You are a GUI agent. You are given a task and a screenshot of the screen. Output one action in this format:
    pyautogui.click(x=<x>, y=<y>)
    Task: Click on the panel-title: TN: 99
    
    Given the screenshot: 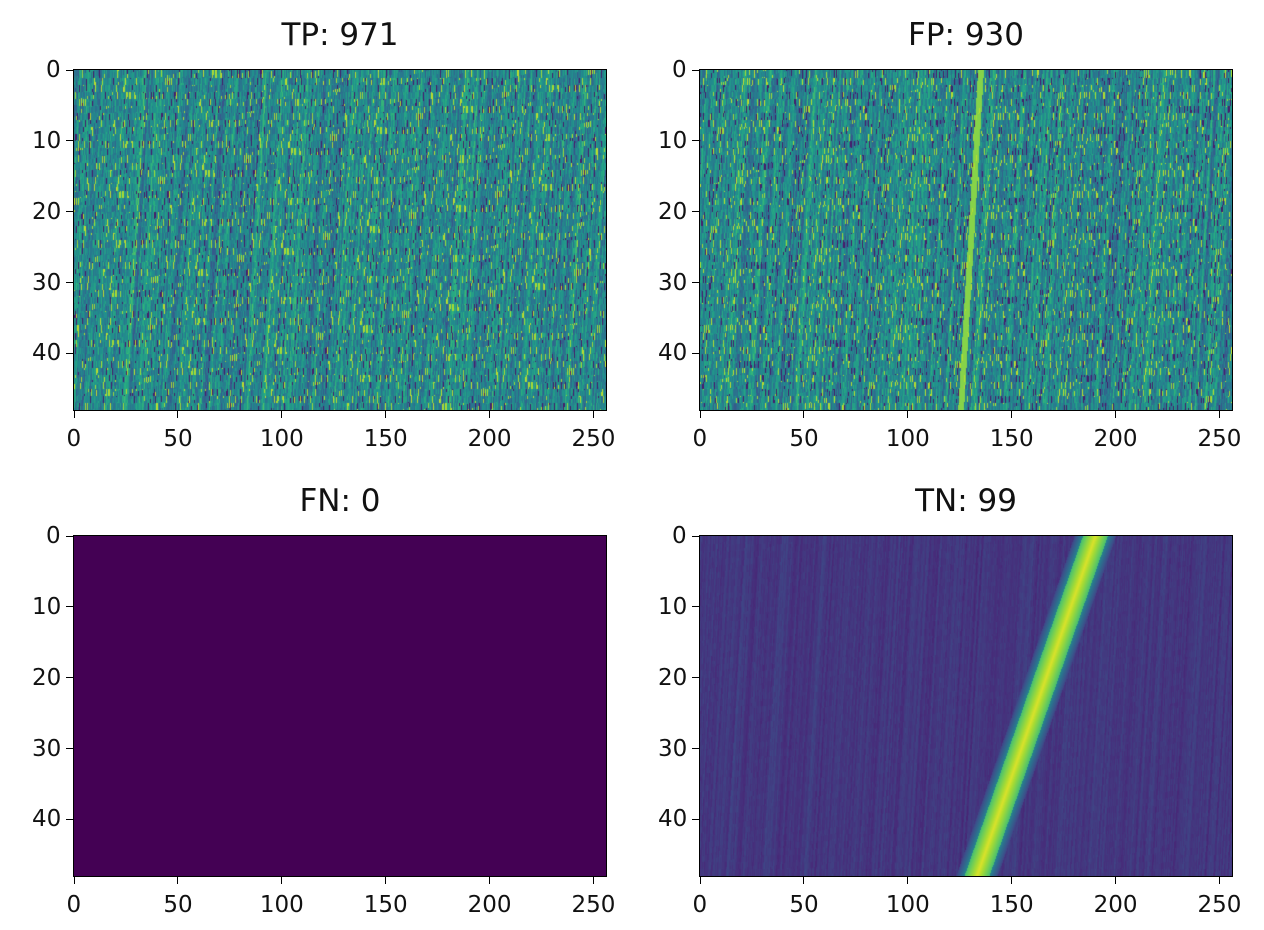 What is the action you would take?
    pyautogui.click(x=966, y=501)
    